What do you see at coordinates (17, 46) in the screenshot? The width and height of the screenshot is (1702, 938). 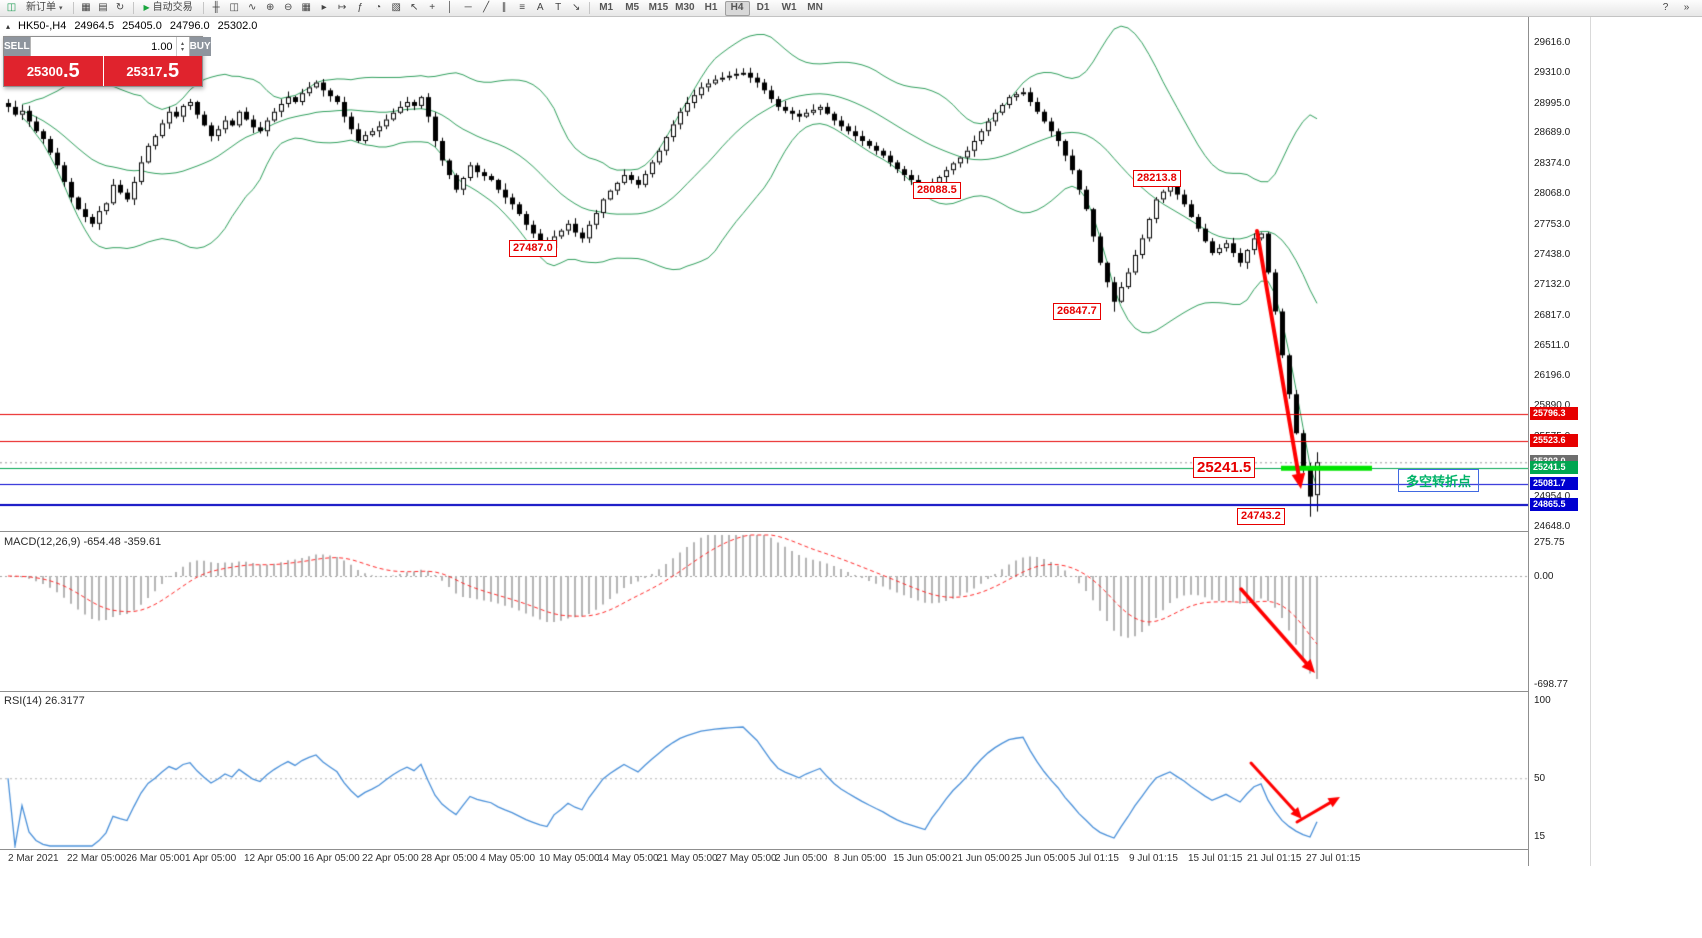 I see `sell-header: SELL` at bounding box center [17, 46].